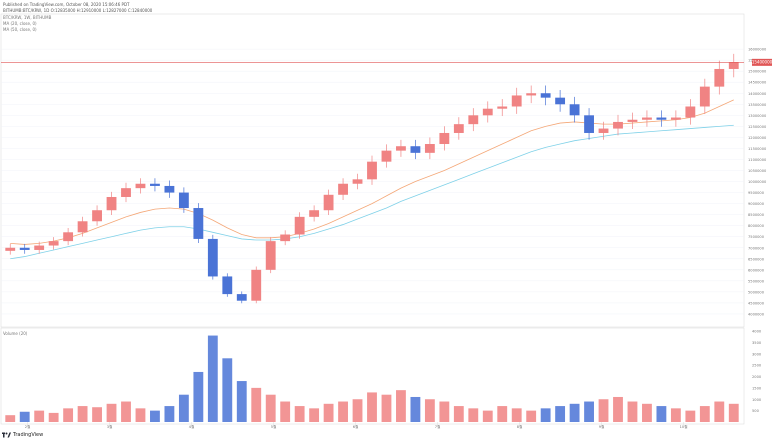  I want to click on time-axis: 2월 3월 4월 5월 6월 7월 8월 9월 10월, so click(356, 425).